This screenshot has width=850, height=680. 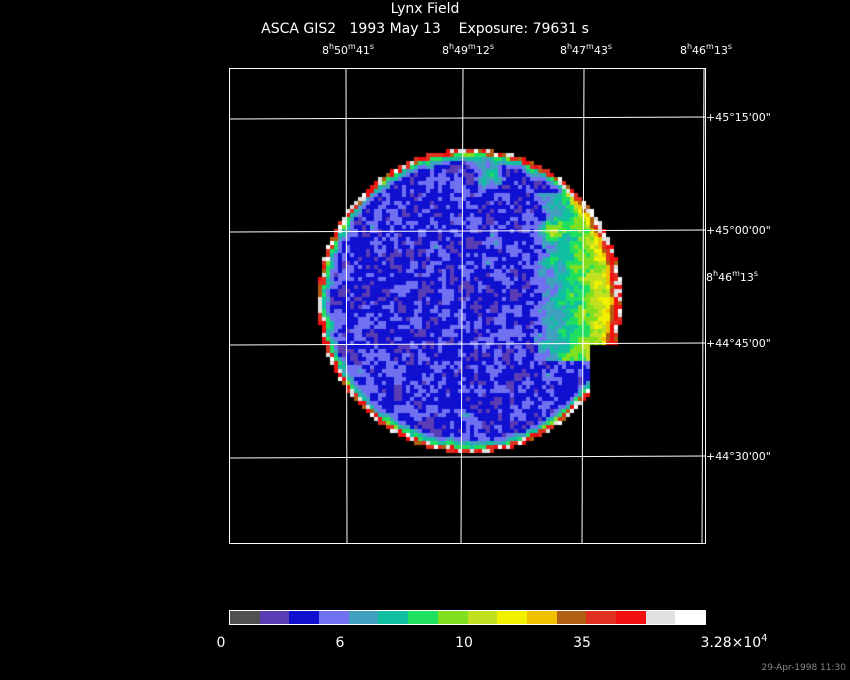 I want to click on intensity-colorbar, so click(x=467, y=617).